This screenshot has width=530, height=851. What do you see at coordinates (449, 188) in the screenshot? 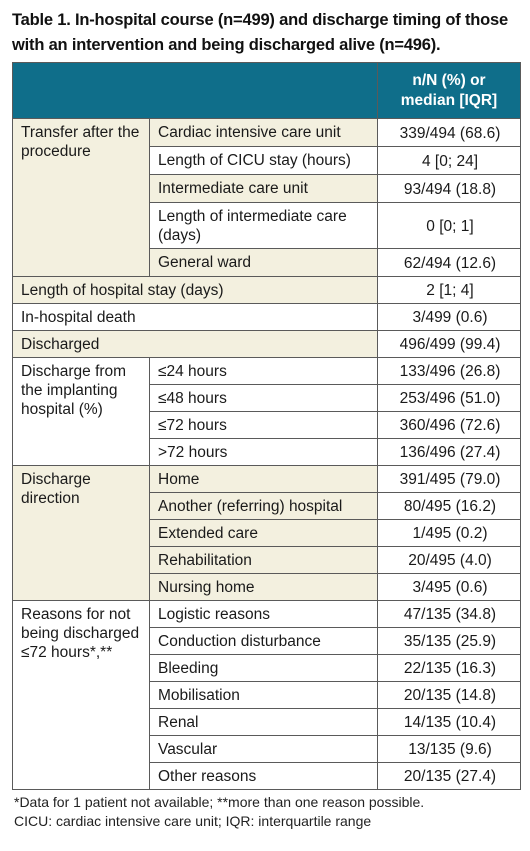
I see `row-value: 93/494 (18.8)` at bounding box center [449, 188].